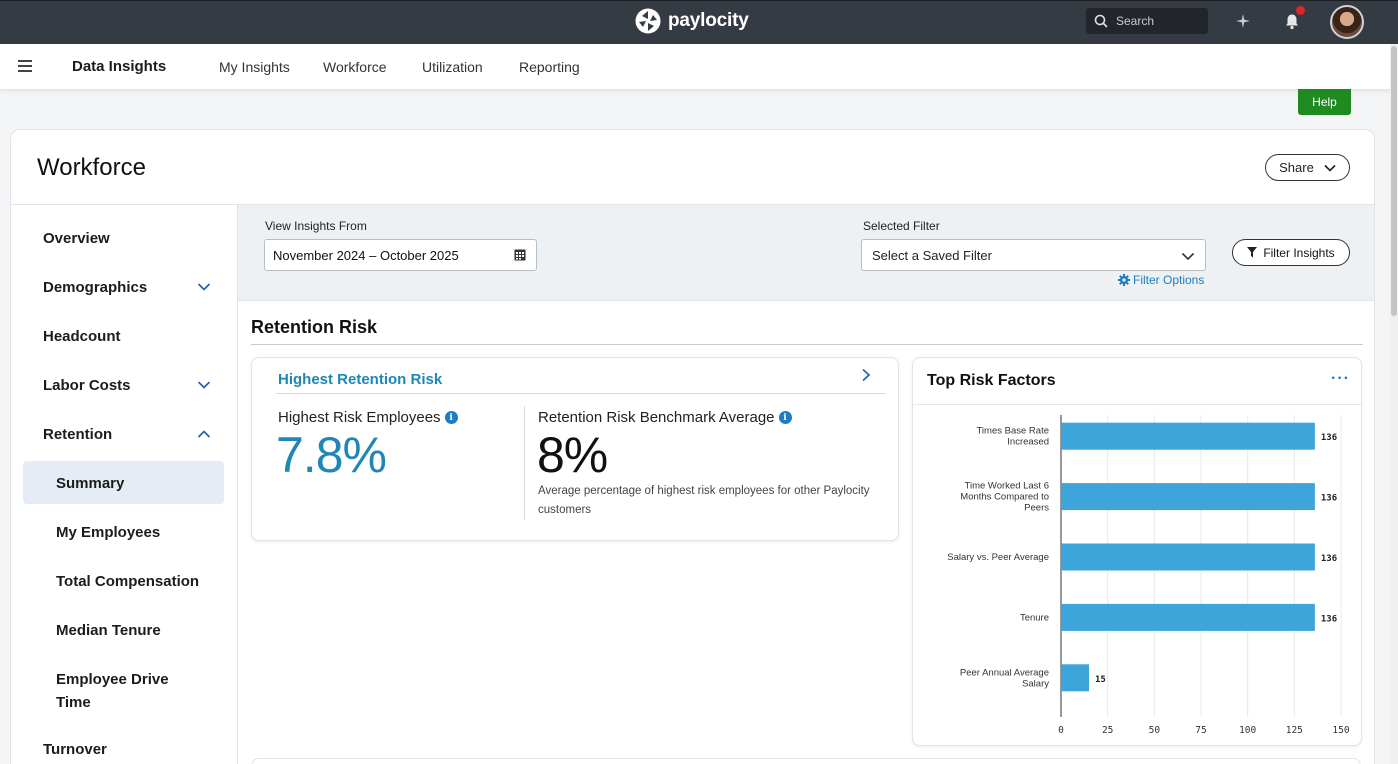 The height and width of the screenshot is (764, 1398). I want to click on highest-risk-label: Highest Risk Employees, so click(359, 417).